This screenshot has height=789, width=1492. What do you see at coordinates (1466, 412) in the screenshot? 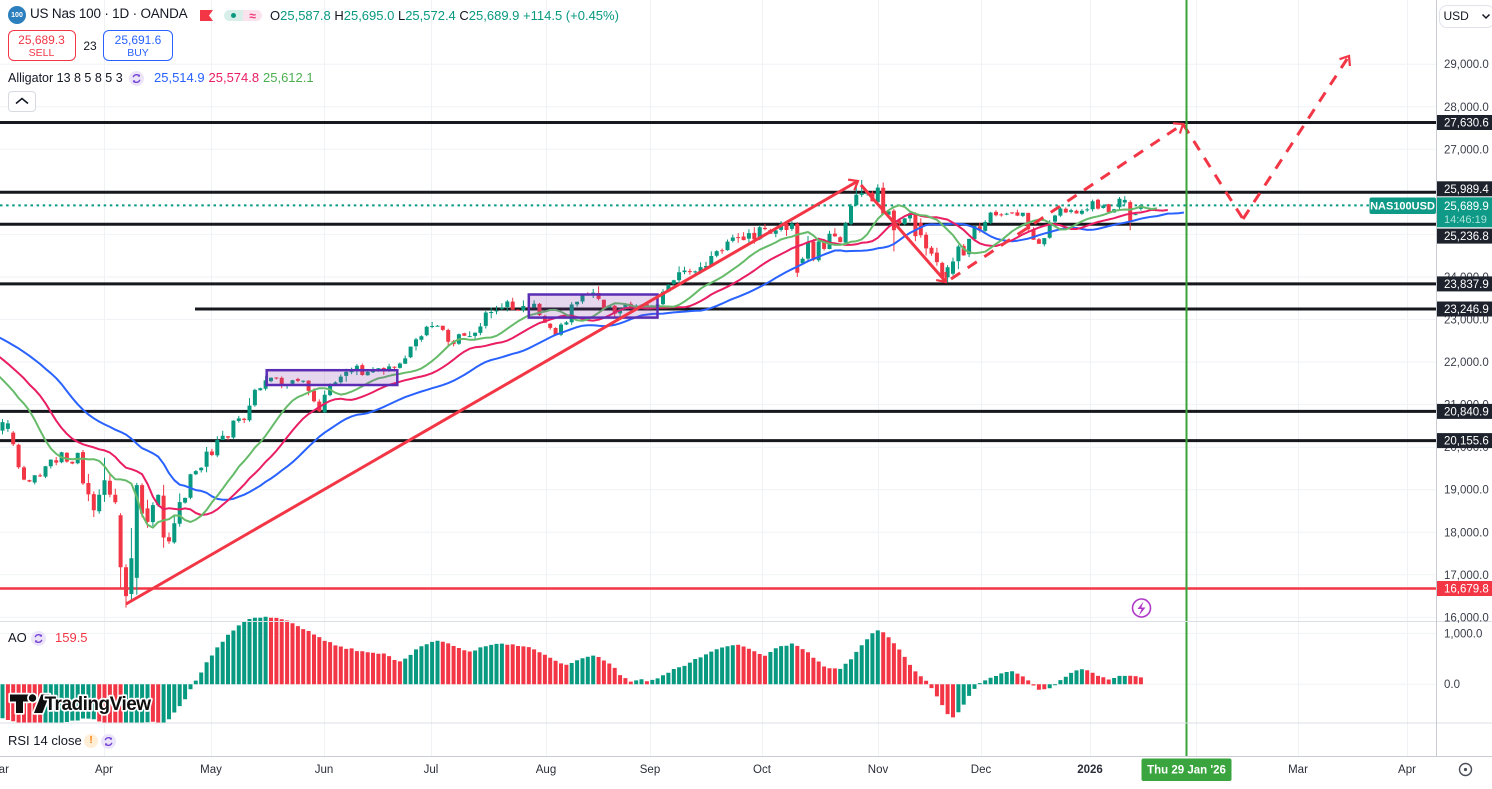
I see `svg-text: 20,840.9` at bounding box center [1466, 412].